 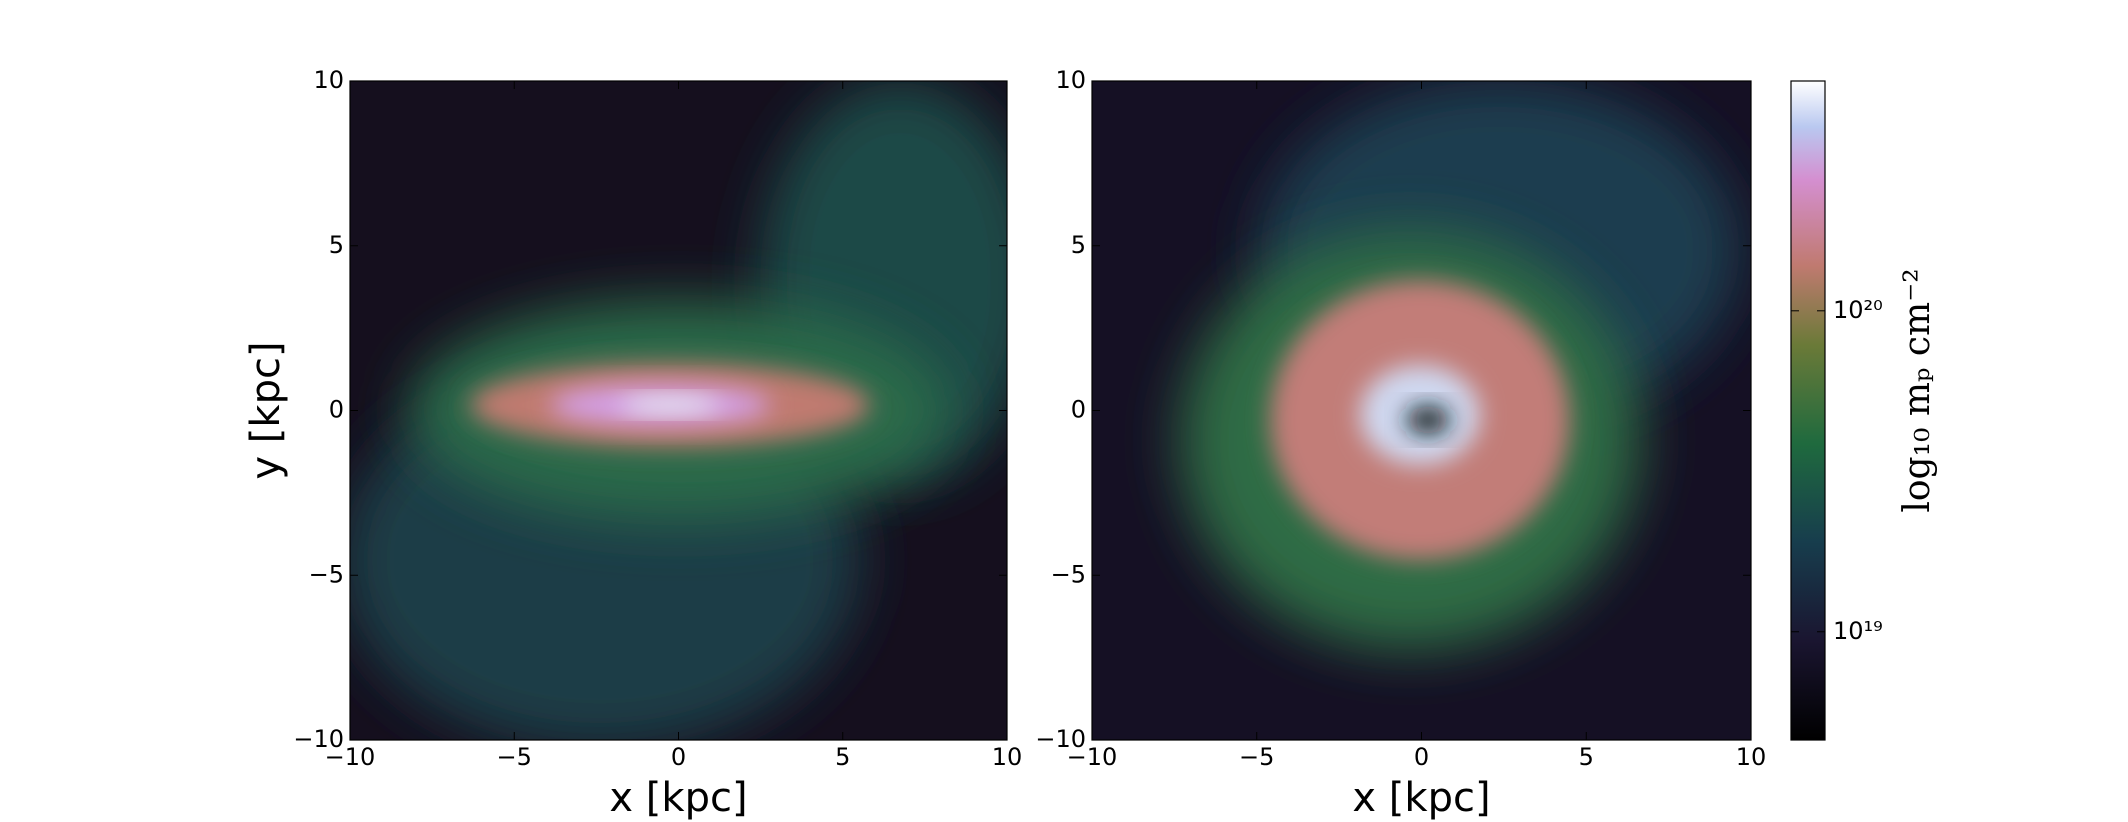 I want to click on colorbar-label: log₁₀ mₚ cm⁻², so click(x=1917, y=390).